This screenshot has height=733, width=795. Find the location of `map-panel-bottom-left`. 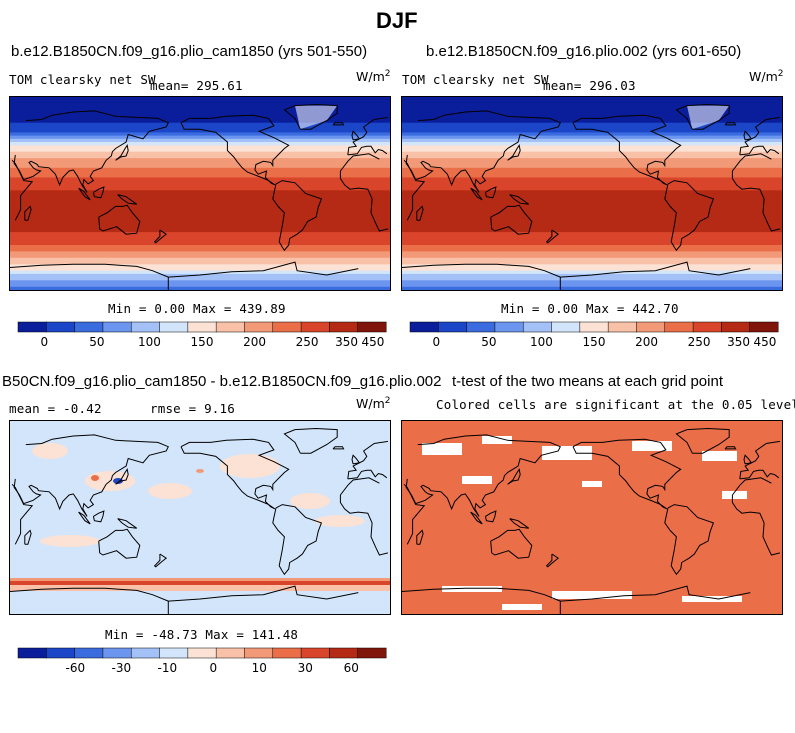

map-panel-bottom-left is located at coordinates (200, 517).